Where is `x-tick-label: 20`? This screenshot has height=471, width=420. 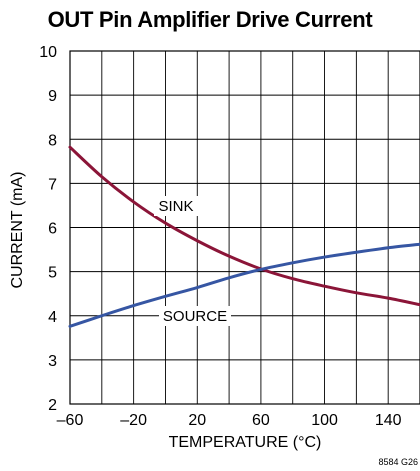 x-tick-label: 20 is located at coordinates (197, 420).